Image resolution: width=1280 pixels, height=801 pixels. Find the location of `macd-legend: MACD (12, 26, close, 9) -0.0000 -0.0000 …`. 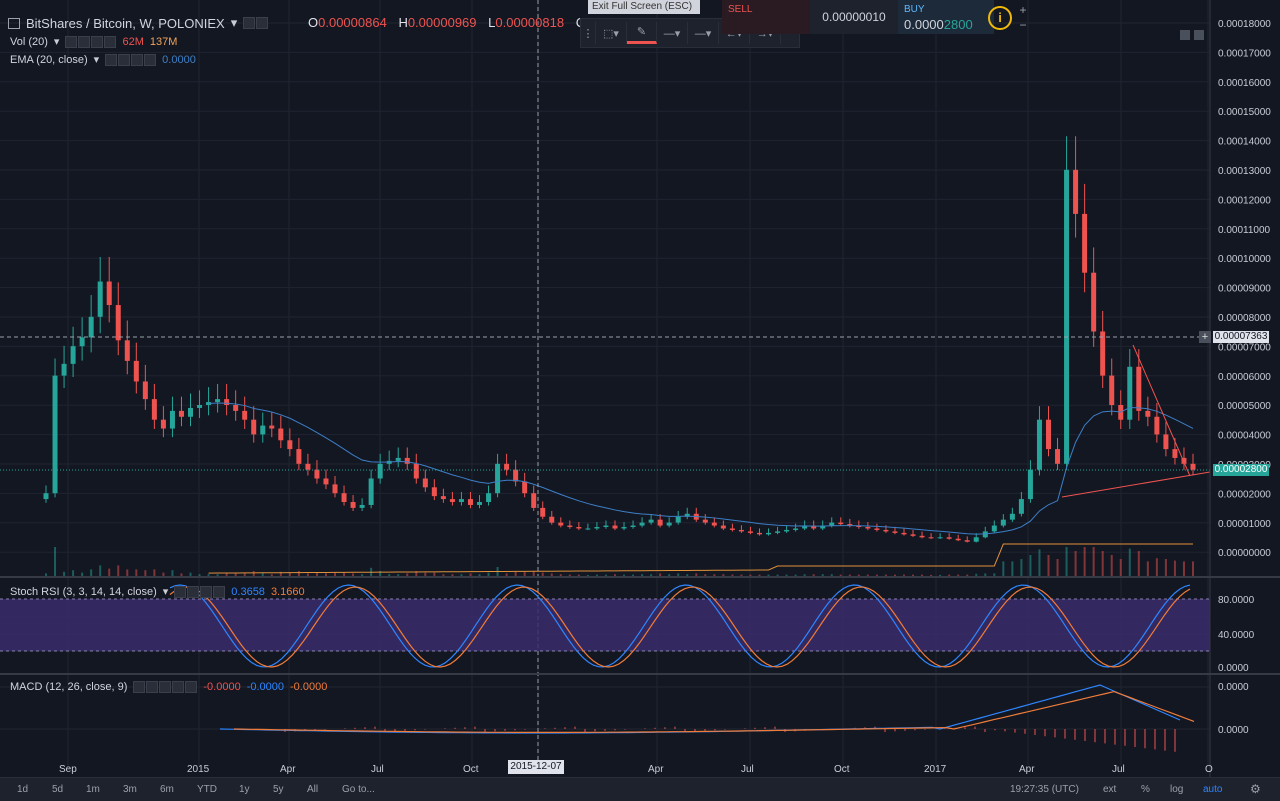

macd-legend: MACD (12, 26, close, 9) -0.0000 -0.0000 … is located at coordinates (169, 687).